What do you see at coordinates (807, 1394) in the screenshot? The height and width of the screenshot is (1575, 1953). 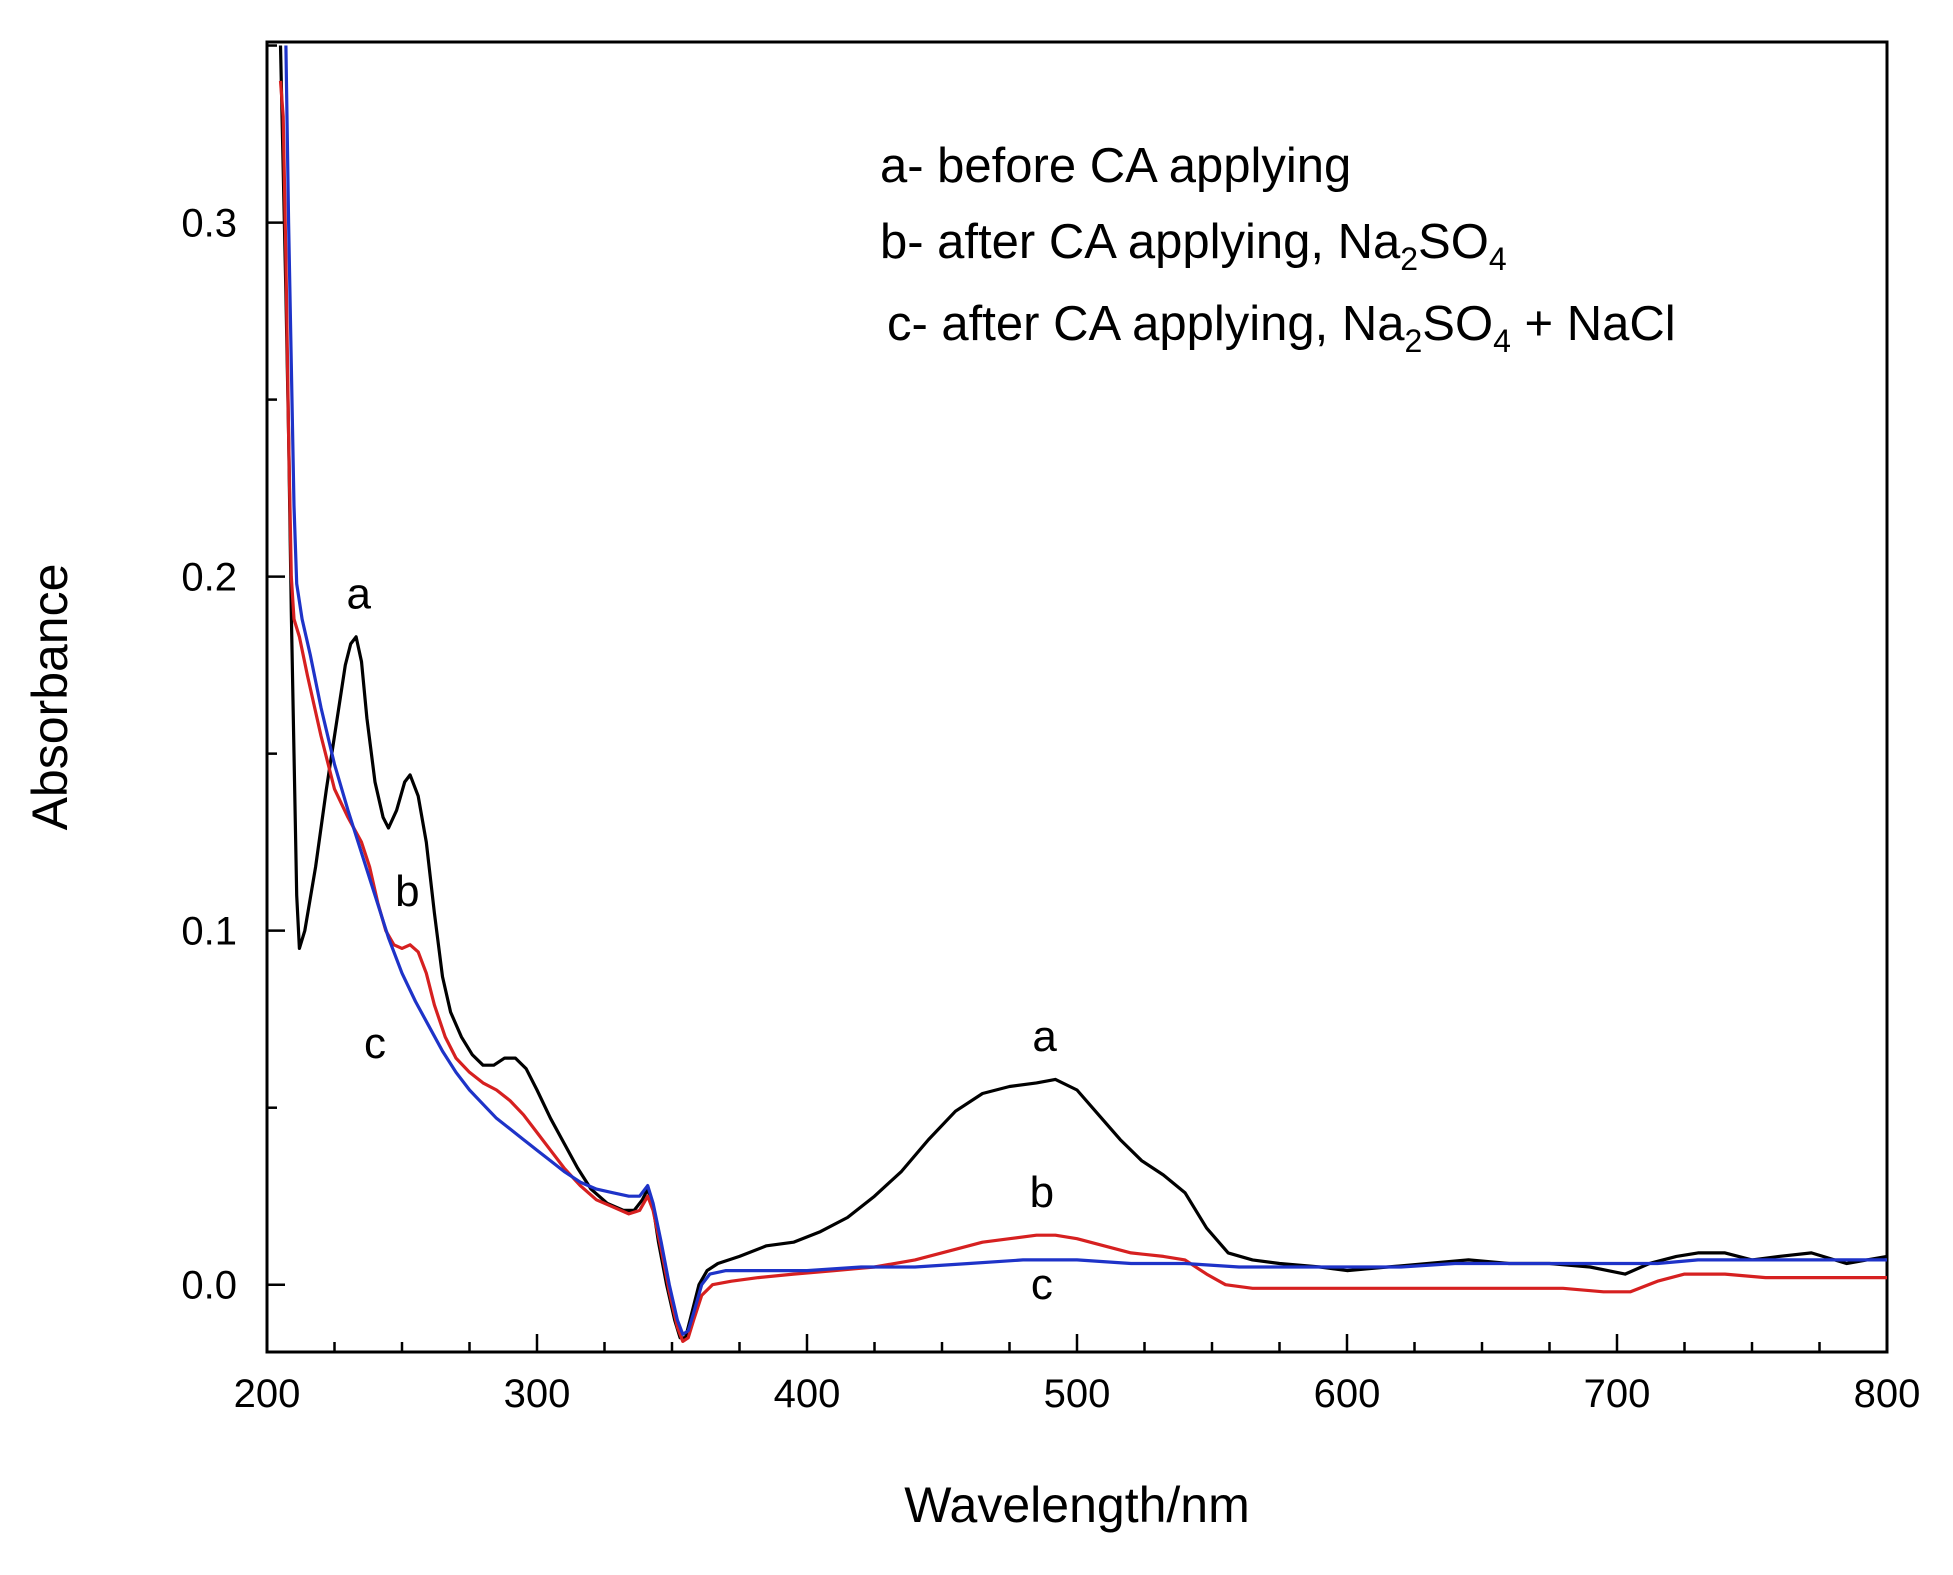 I see `x-tick-label: 400` at bounding box center [807, 1394].